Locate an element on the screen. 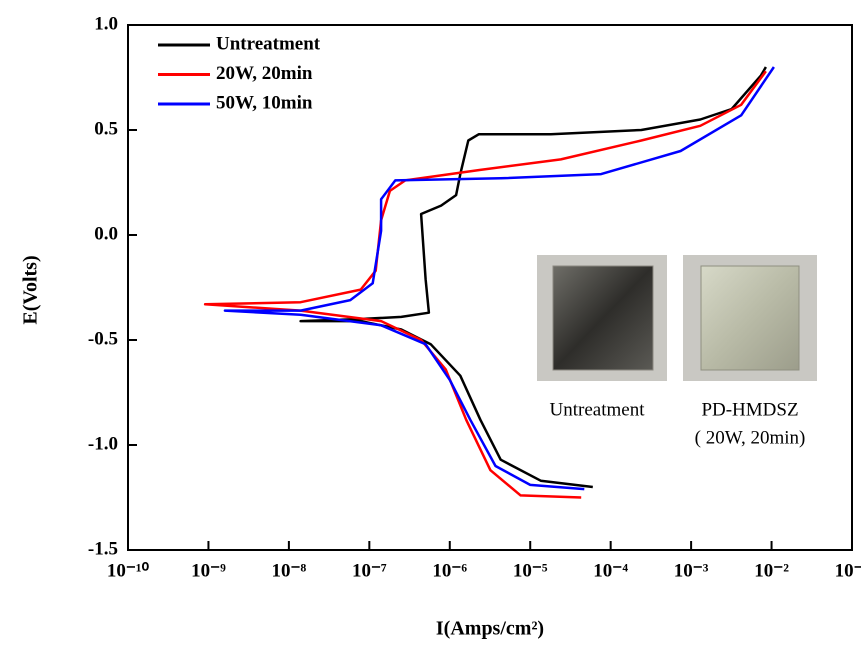  legend-label: 50W, 10min is located at coordinates (264, 102).